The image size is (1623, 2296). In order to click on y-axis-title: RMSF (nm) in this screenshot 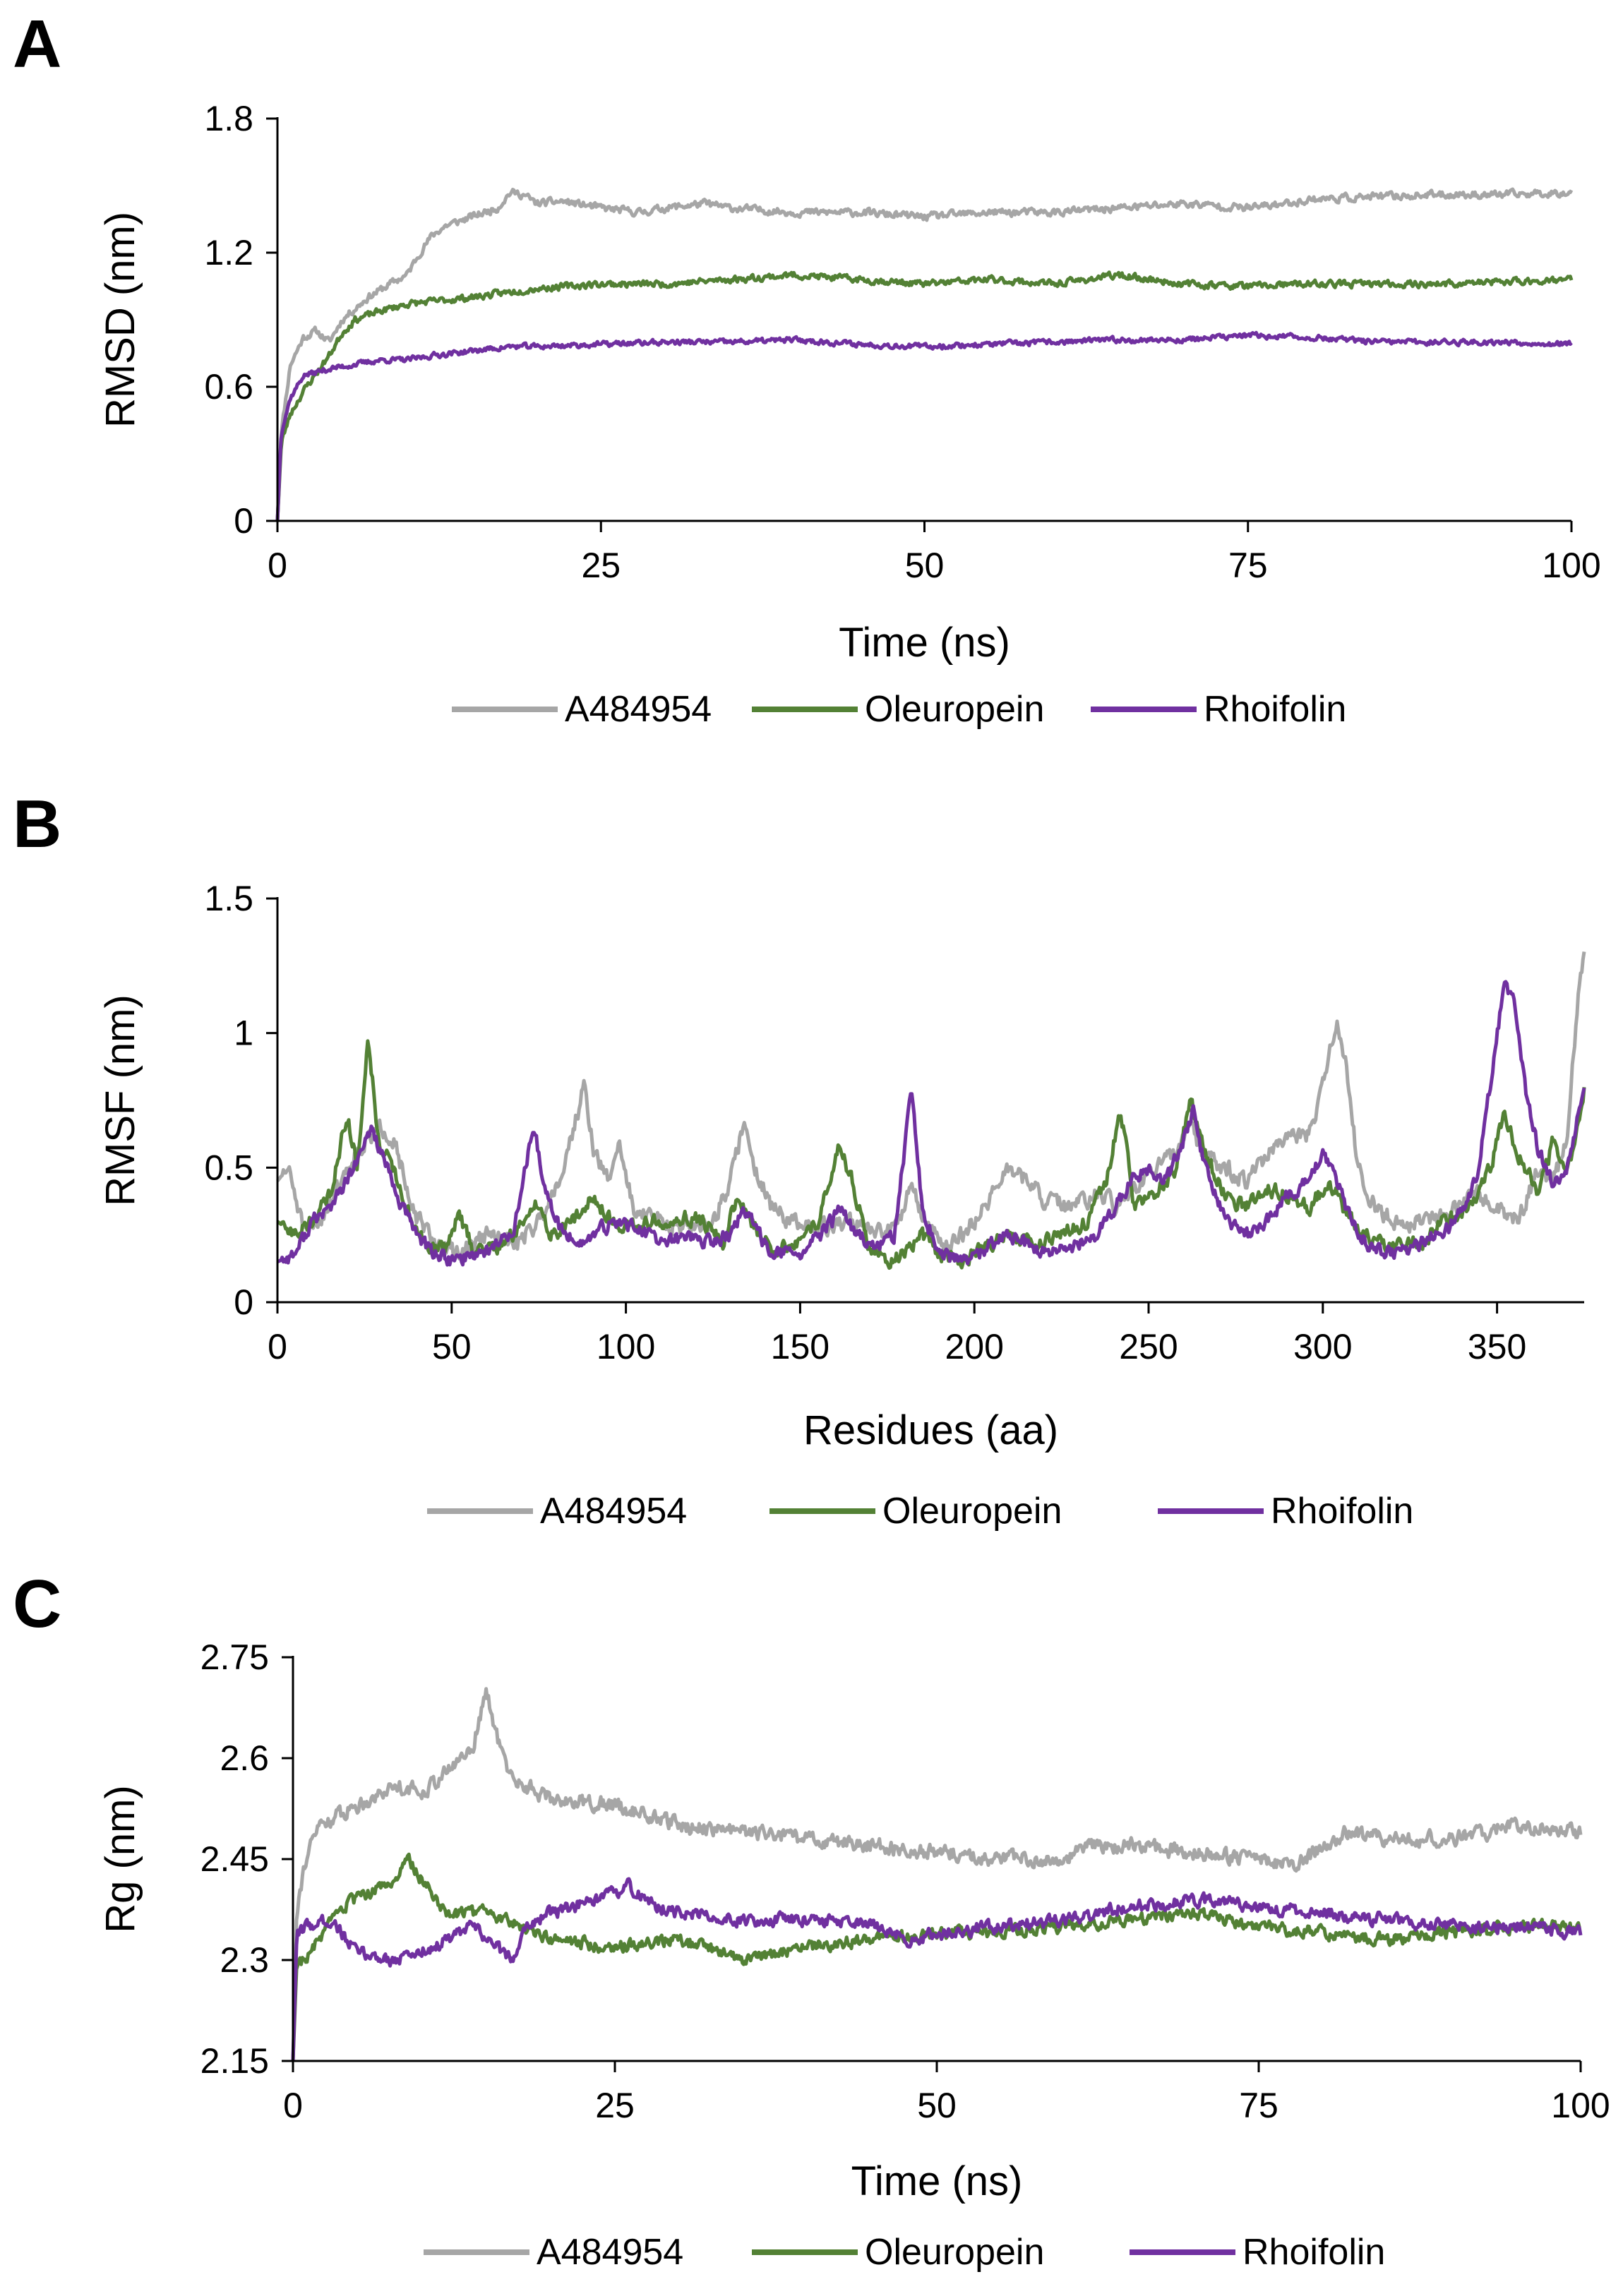, I will do `click(120, 1100)`.